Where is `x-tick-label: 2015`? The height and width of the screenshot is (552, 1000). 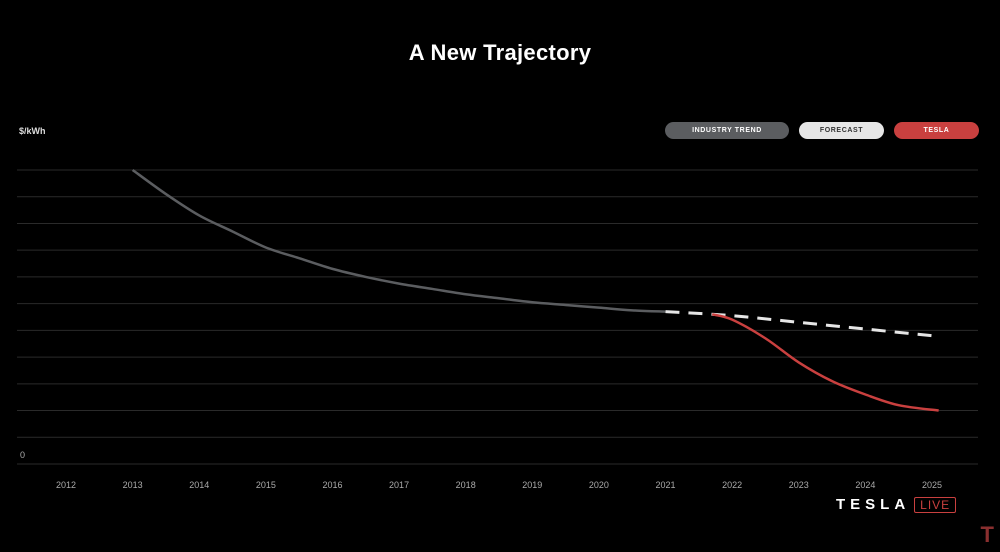
x-tick-label: 2015 is located at coordinates (266, 485).